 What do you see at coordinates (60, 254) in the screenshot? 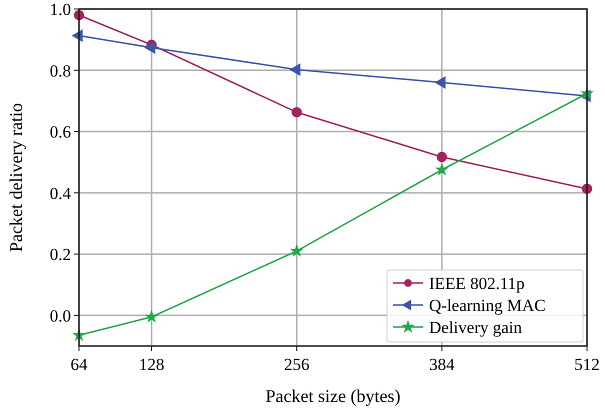
I see `y-tick-label: 0.2` at bounding box center [60, 254].